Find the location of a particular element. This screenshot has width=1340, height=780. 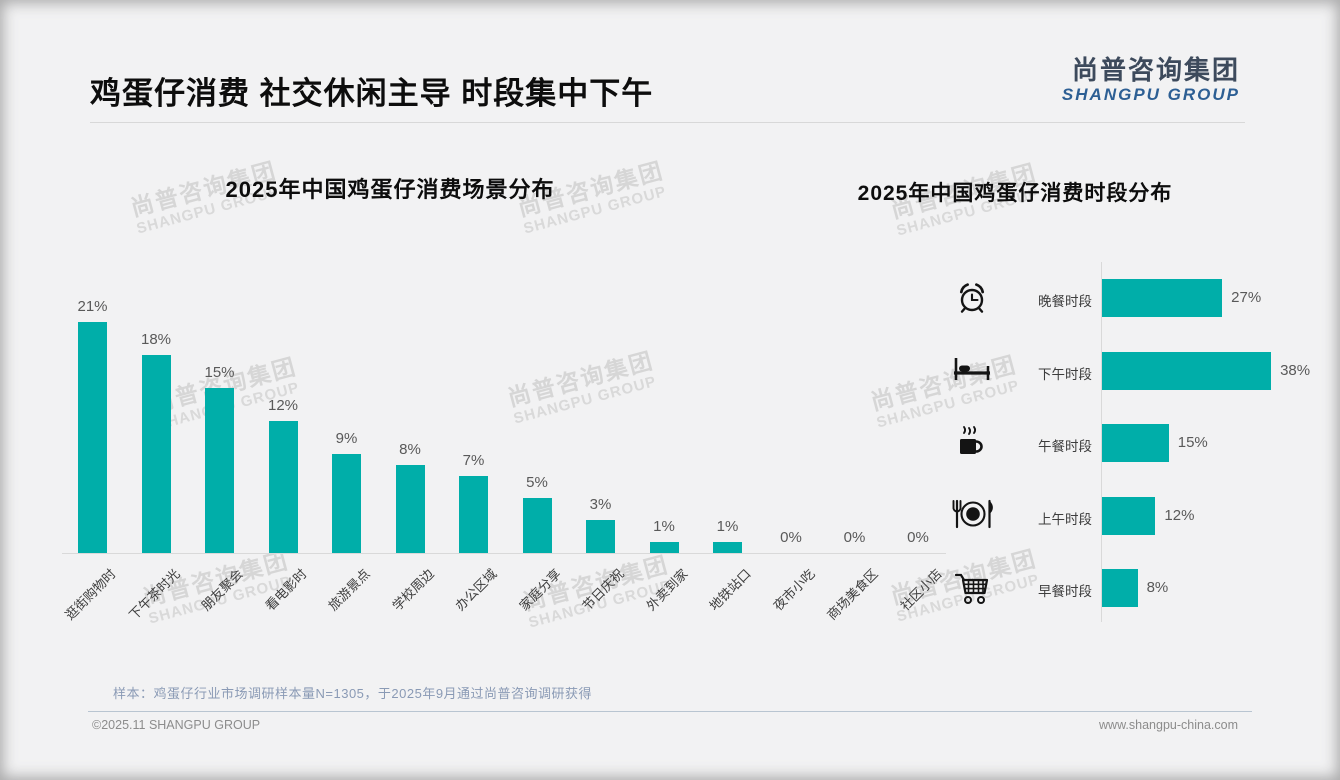

page-title: 鸡蛋仔消费 社交休闲主导 时段集中下午 is located at coordinates (372, 93).